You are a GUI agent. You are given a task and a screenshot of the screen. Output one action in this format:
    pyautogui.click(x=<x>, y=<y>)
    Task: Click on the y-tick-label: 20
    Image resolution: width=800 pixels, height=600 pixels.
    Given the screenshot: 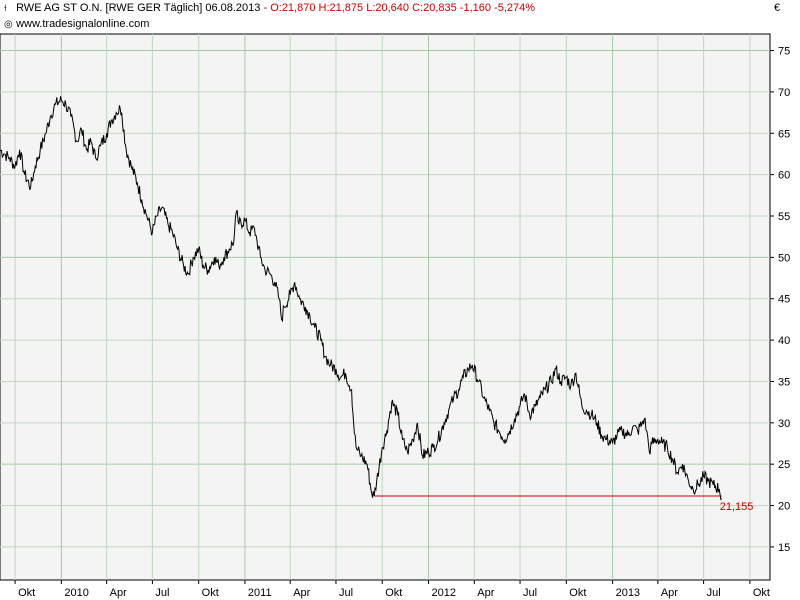 What is the action you would take?
    pyautogui.click(x=784, y=507)
    